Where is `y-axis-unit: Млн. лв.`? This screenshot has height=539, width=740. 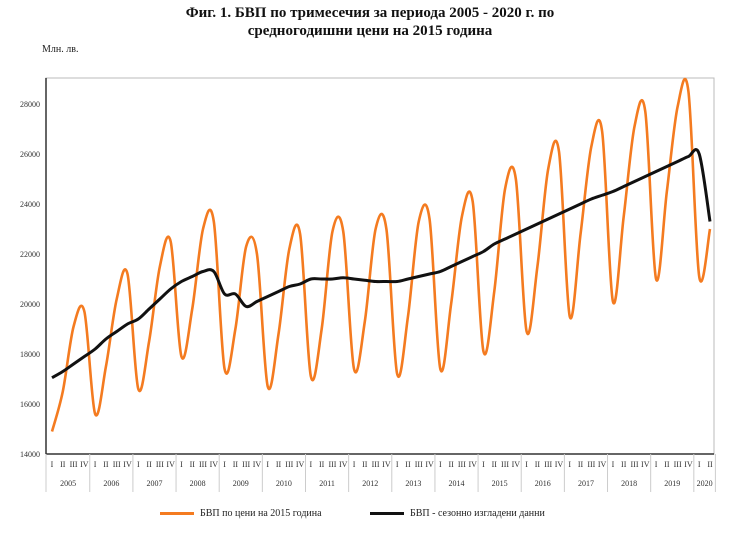
y-axis-unit: Млн. лв. is located at coordinates (60, 49).